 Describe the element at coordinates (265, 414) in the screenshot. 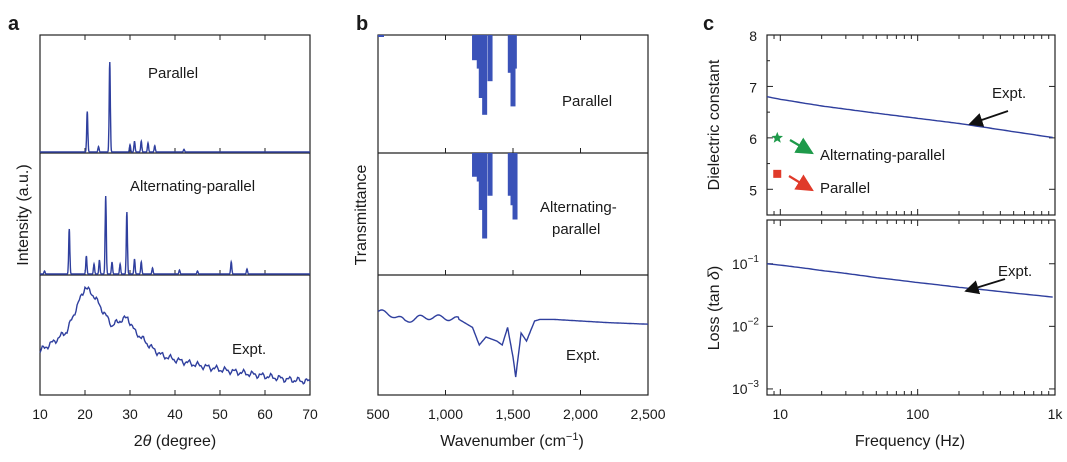

I see `panel-a-tick-label: 60` at that location.